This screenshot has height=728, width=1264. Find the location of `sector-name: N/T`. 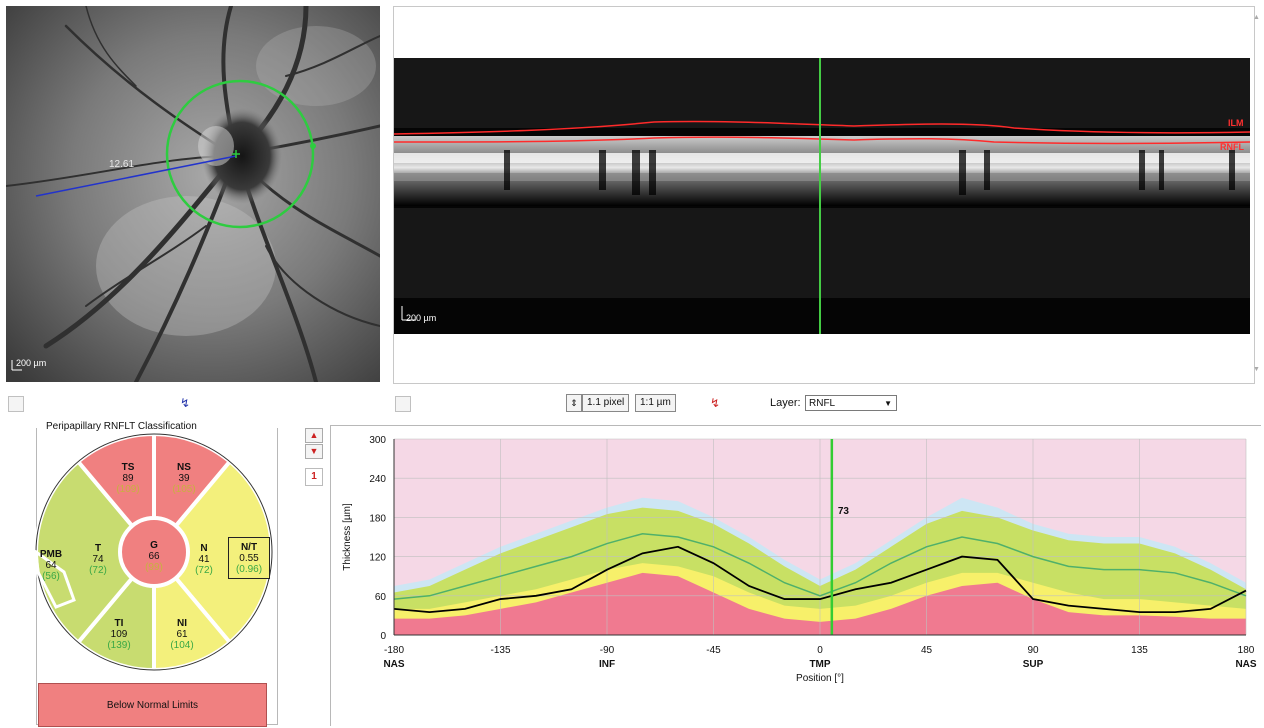

sector-name: N/T is located at coordinates (249, 547).